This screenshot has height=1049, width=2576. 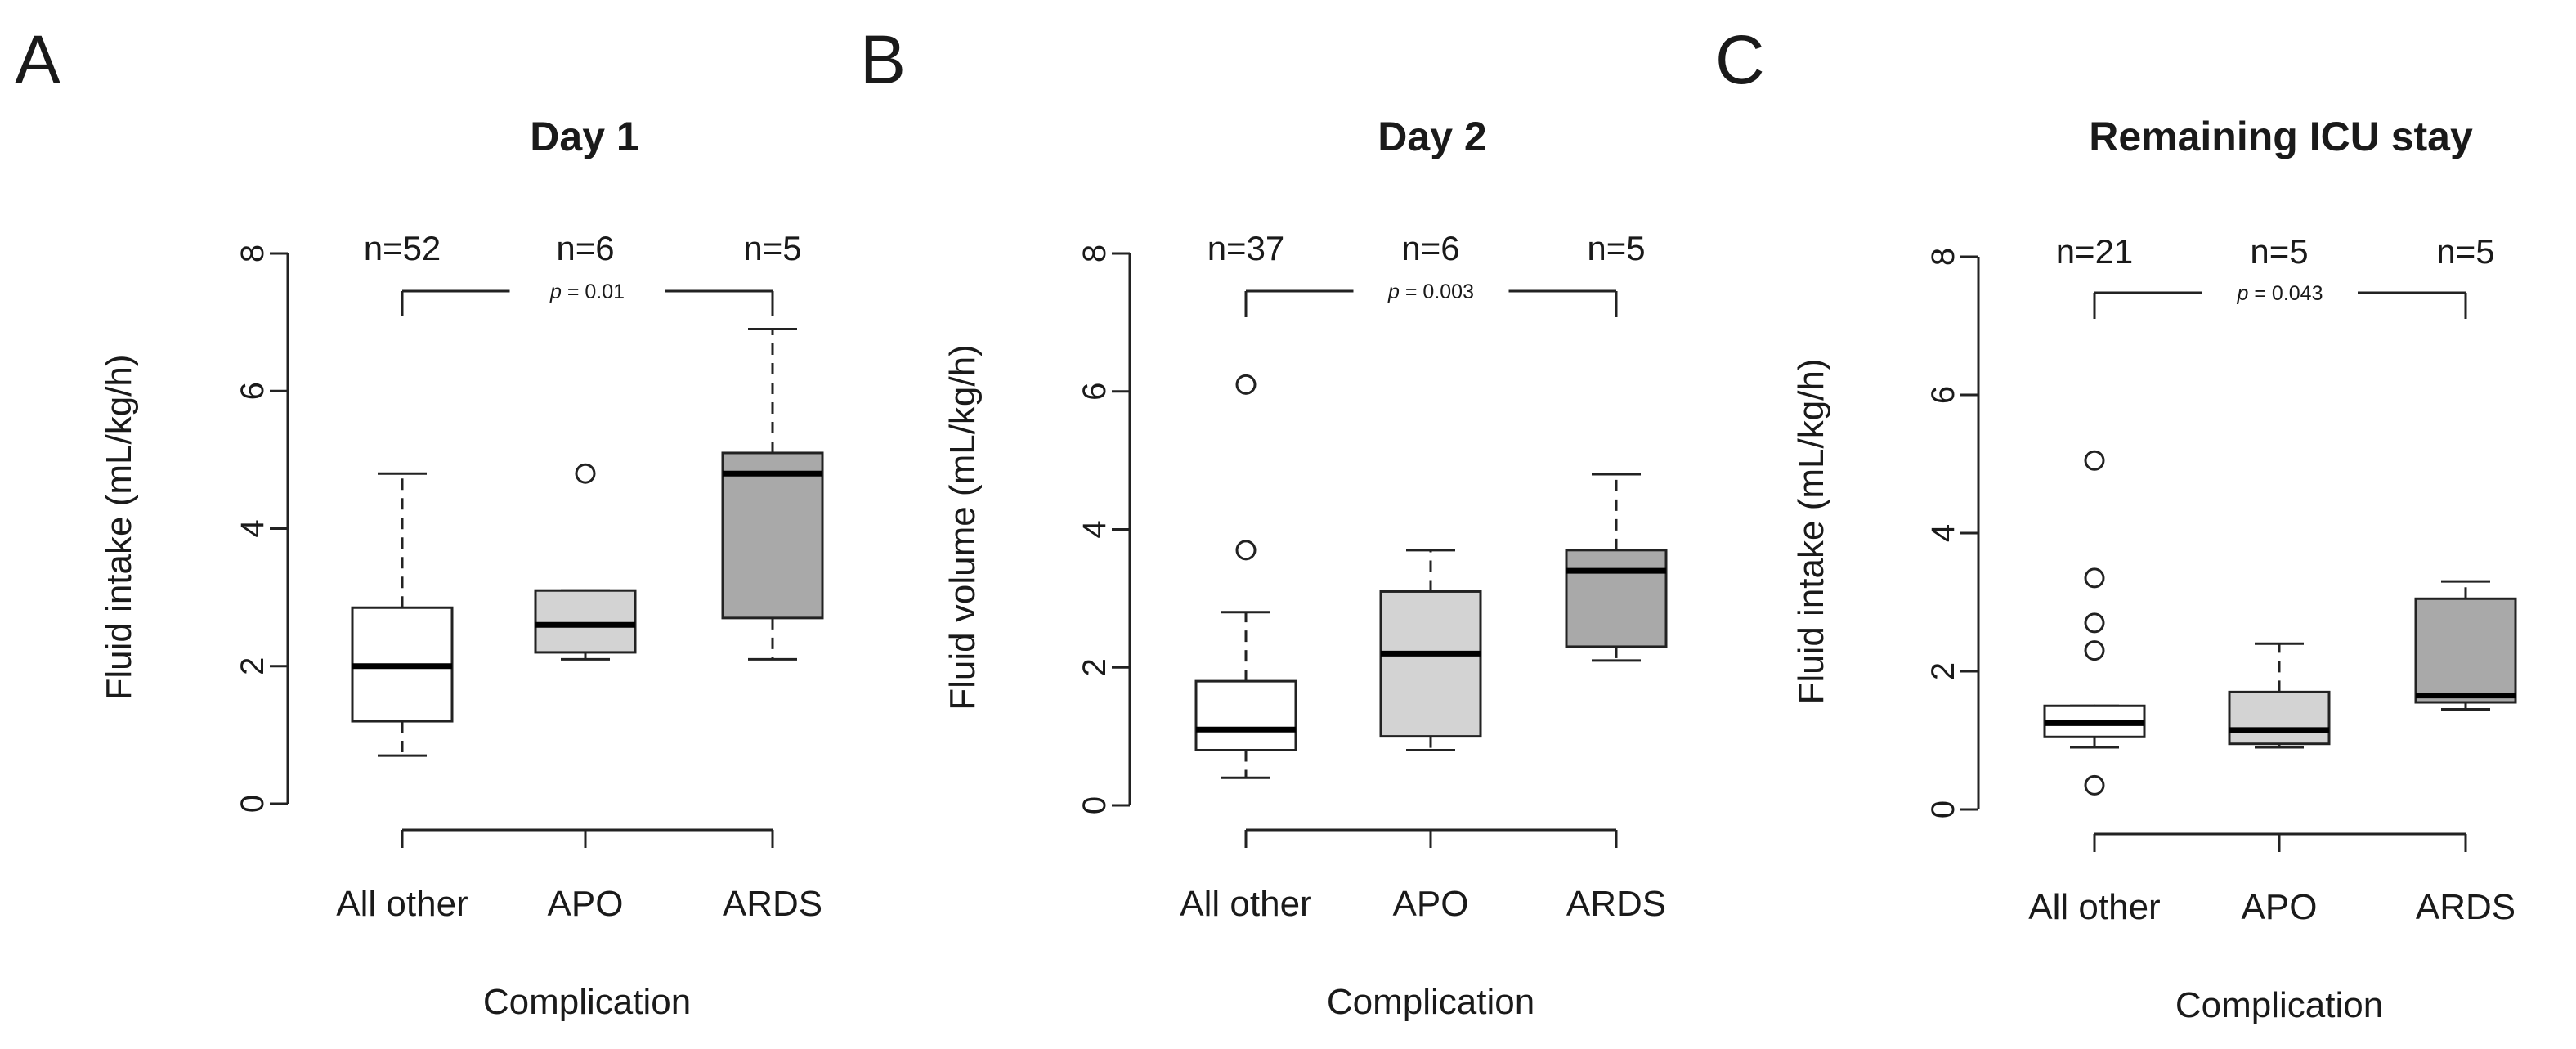 I want to click on sample-size-labels: n=21 n=5 n=5, so click(x=2275, y=251).